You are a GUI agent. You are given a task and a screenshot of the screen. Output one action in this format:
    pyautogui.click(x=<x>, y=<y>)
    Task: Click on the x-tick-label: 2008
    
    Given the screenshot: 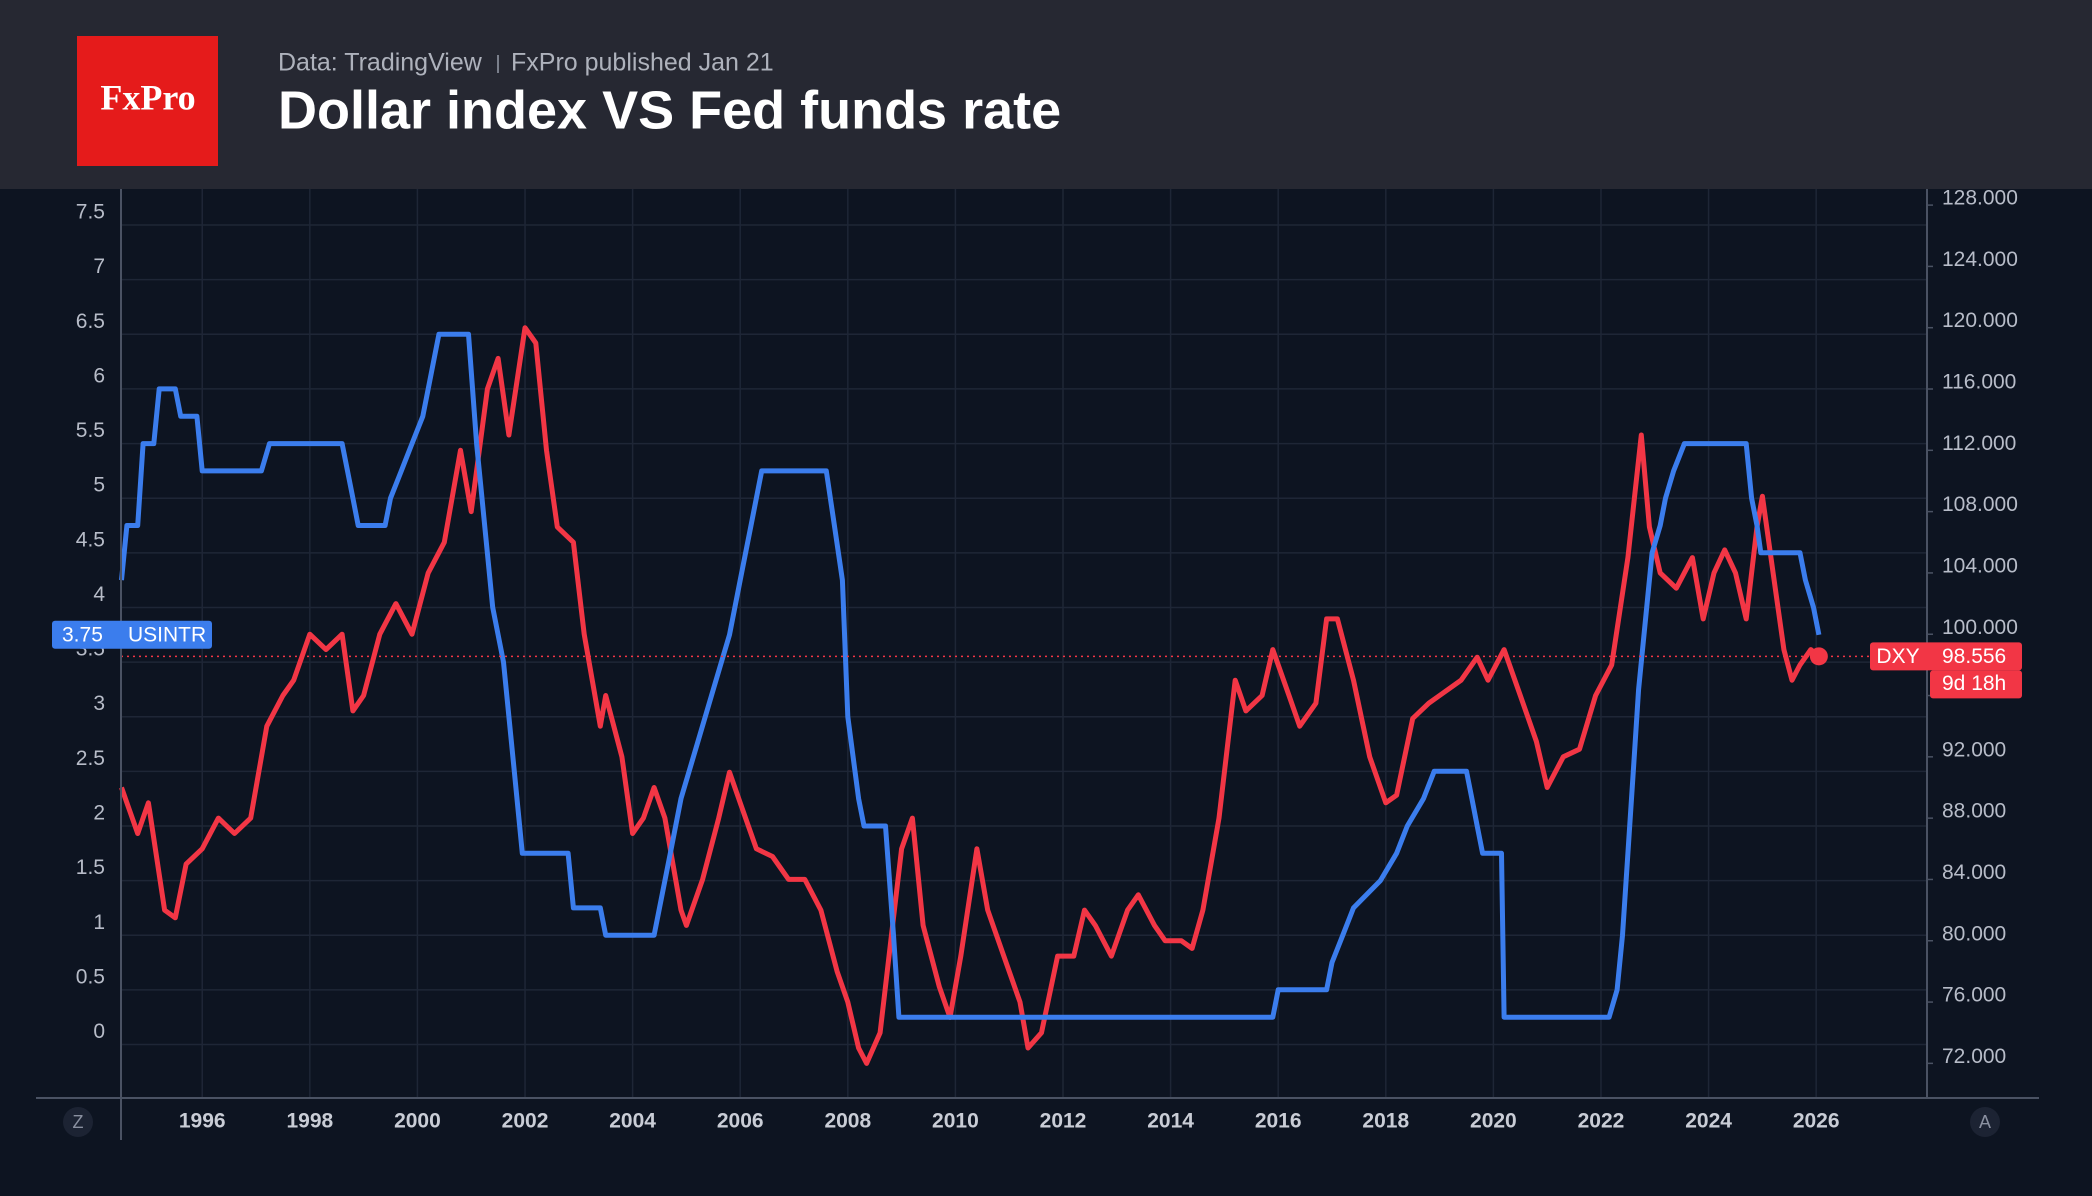 What is the action you would take?
    pyautogui.click(x=847, y=1121)
    